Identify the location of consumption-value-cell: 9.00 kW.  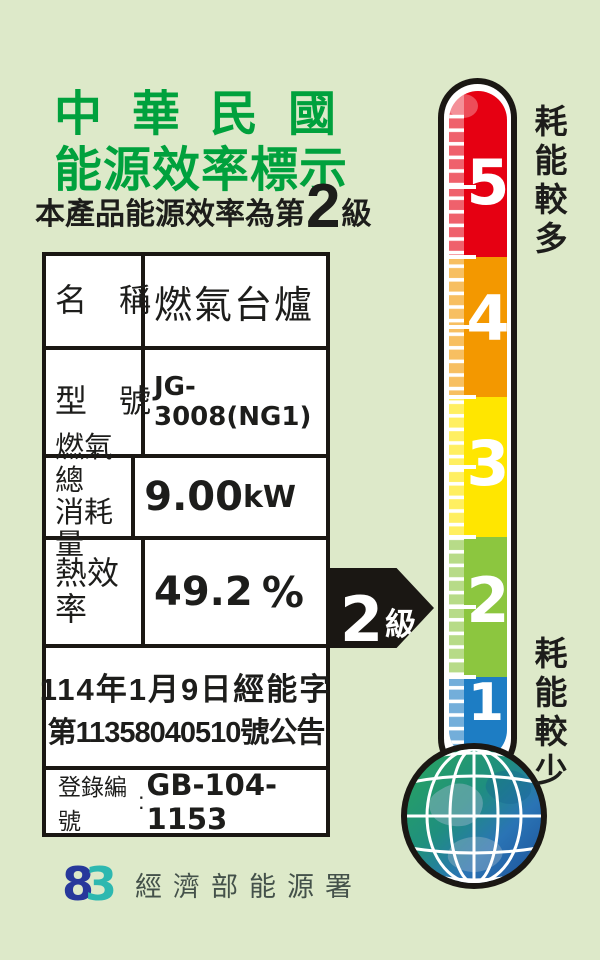
(230, 497).